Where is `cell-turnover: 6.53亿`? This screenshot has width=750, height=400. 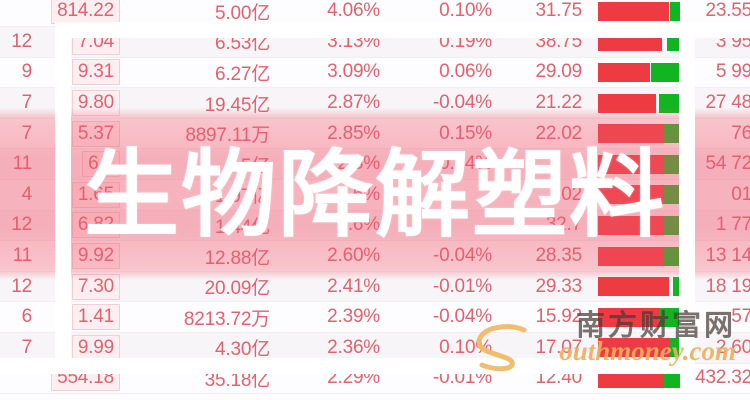 cell-turnover: 6.53亿 is located at coordinates (203, 42).